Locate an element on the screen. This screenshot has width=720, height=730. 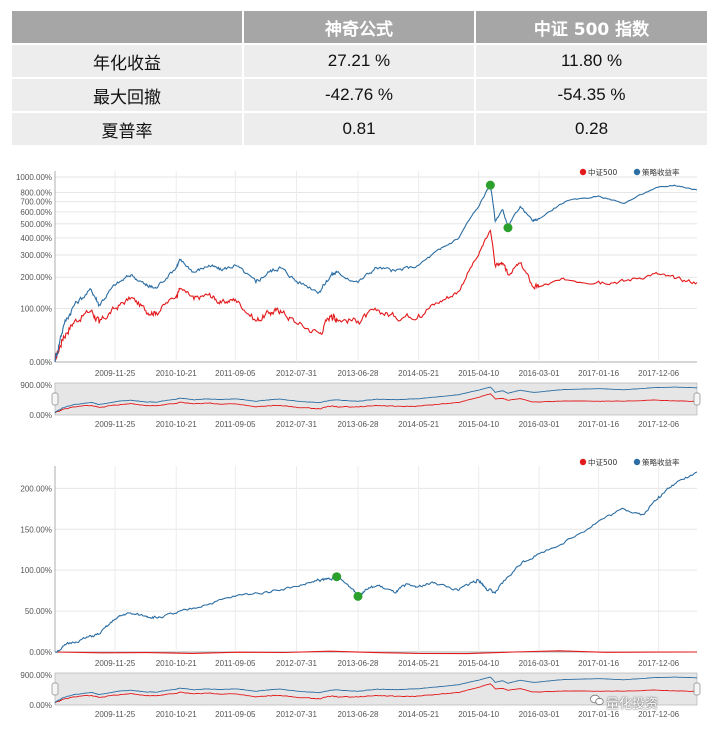
y-tick-label: 500.00% is located at coordinates (36, 224).